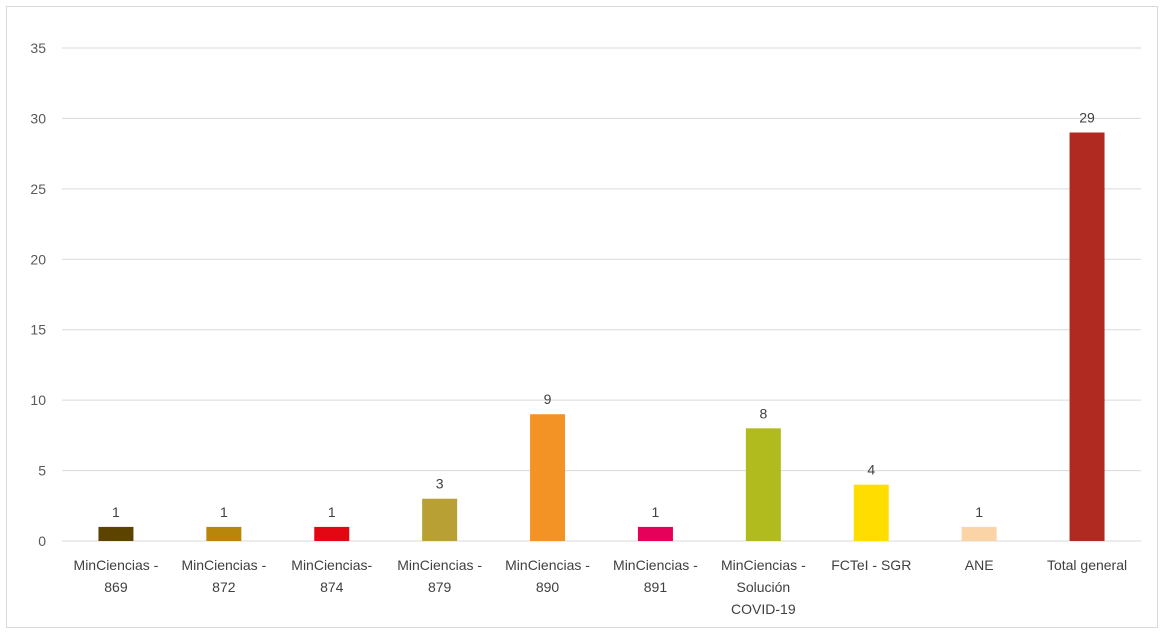 Image resolution: width=1165 pixels, height=634 pixels. Describe the element at coordinates (763, 609) in the screenshot. I see `x-tick-label: COVID-19` at that location.